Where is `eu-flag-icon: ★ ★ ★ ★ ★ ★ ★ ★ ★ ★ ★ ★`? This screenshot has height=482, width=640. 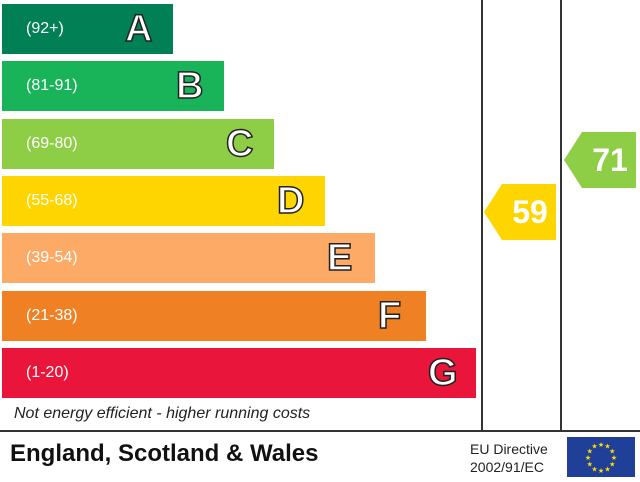 eu-flag-icon: ★ ★ ★ ★ ★ ★ ★ ★ ★ ★ ★ ★ is located at coordinates (601, 457).